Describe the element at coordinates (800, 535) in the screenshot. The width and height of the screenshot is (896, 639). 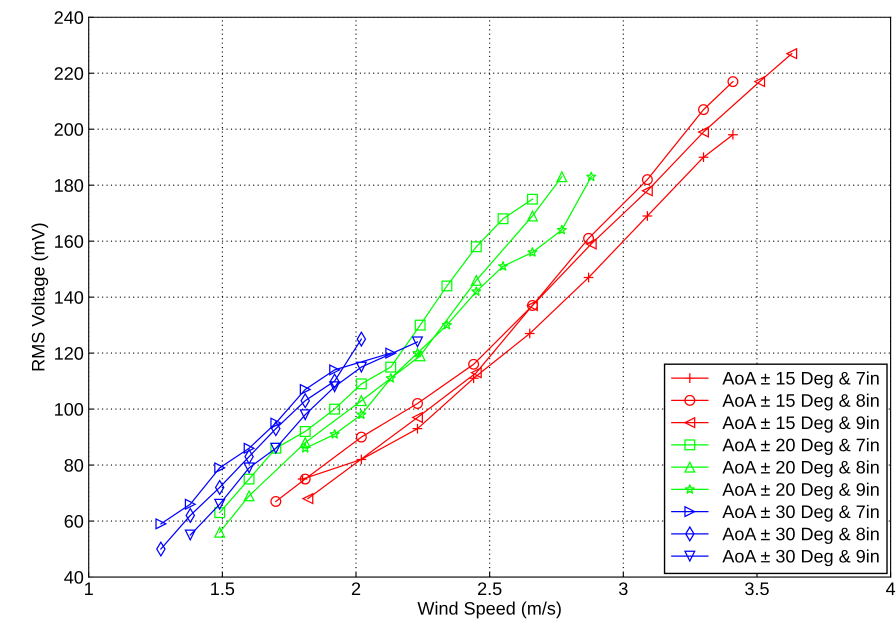
I see `legend-label: AoA ± 30 Deg & 8in` at that location.